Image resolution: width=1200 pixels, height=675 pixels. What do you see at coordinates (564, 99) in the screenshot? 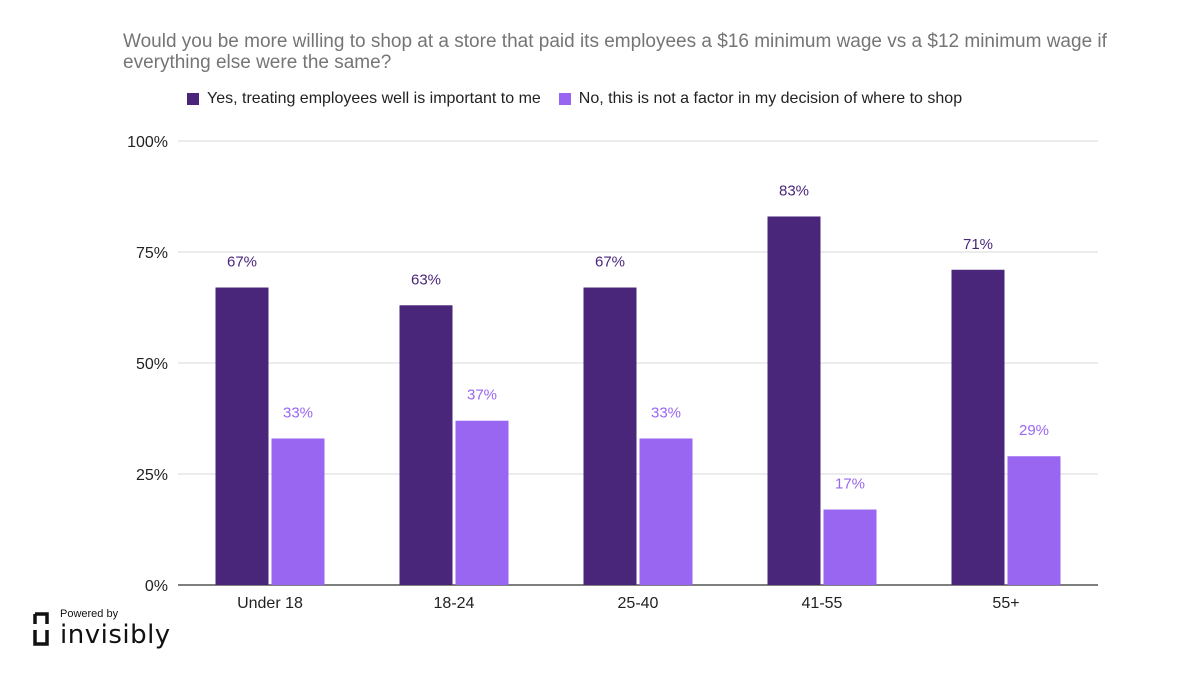
I see `legend-swatch-no` at bounding box center [564, 99].